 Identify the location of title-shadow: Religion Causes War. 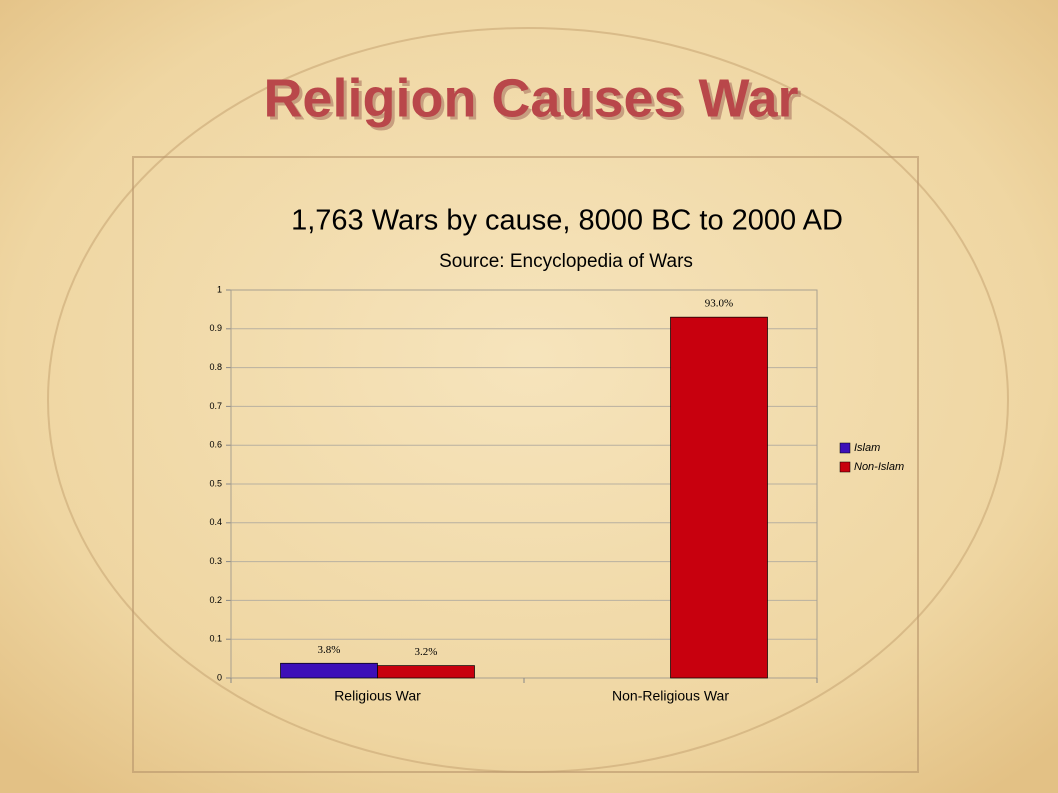
(533, 101).